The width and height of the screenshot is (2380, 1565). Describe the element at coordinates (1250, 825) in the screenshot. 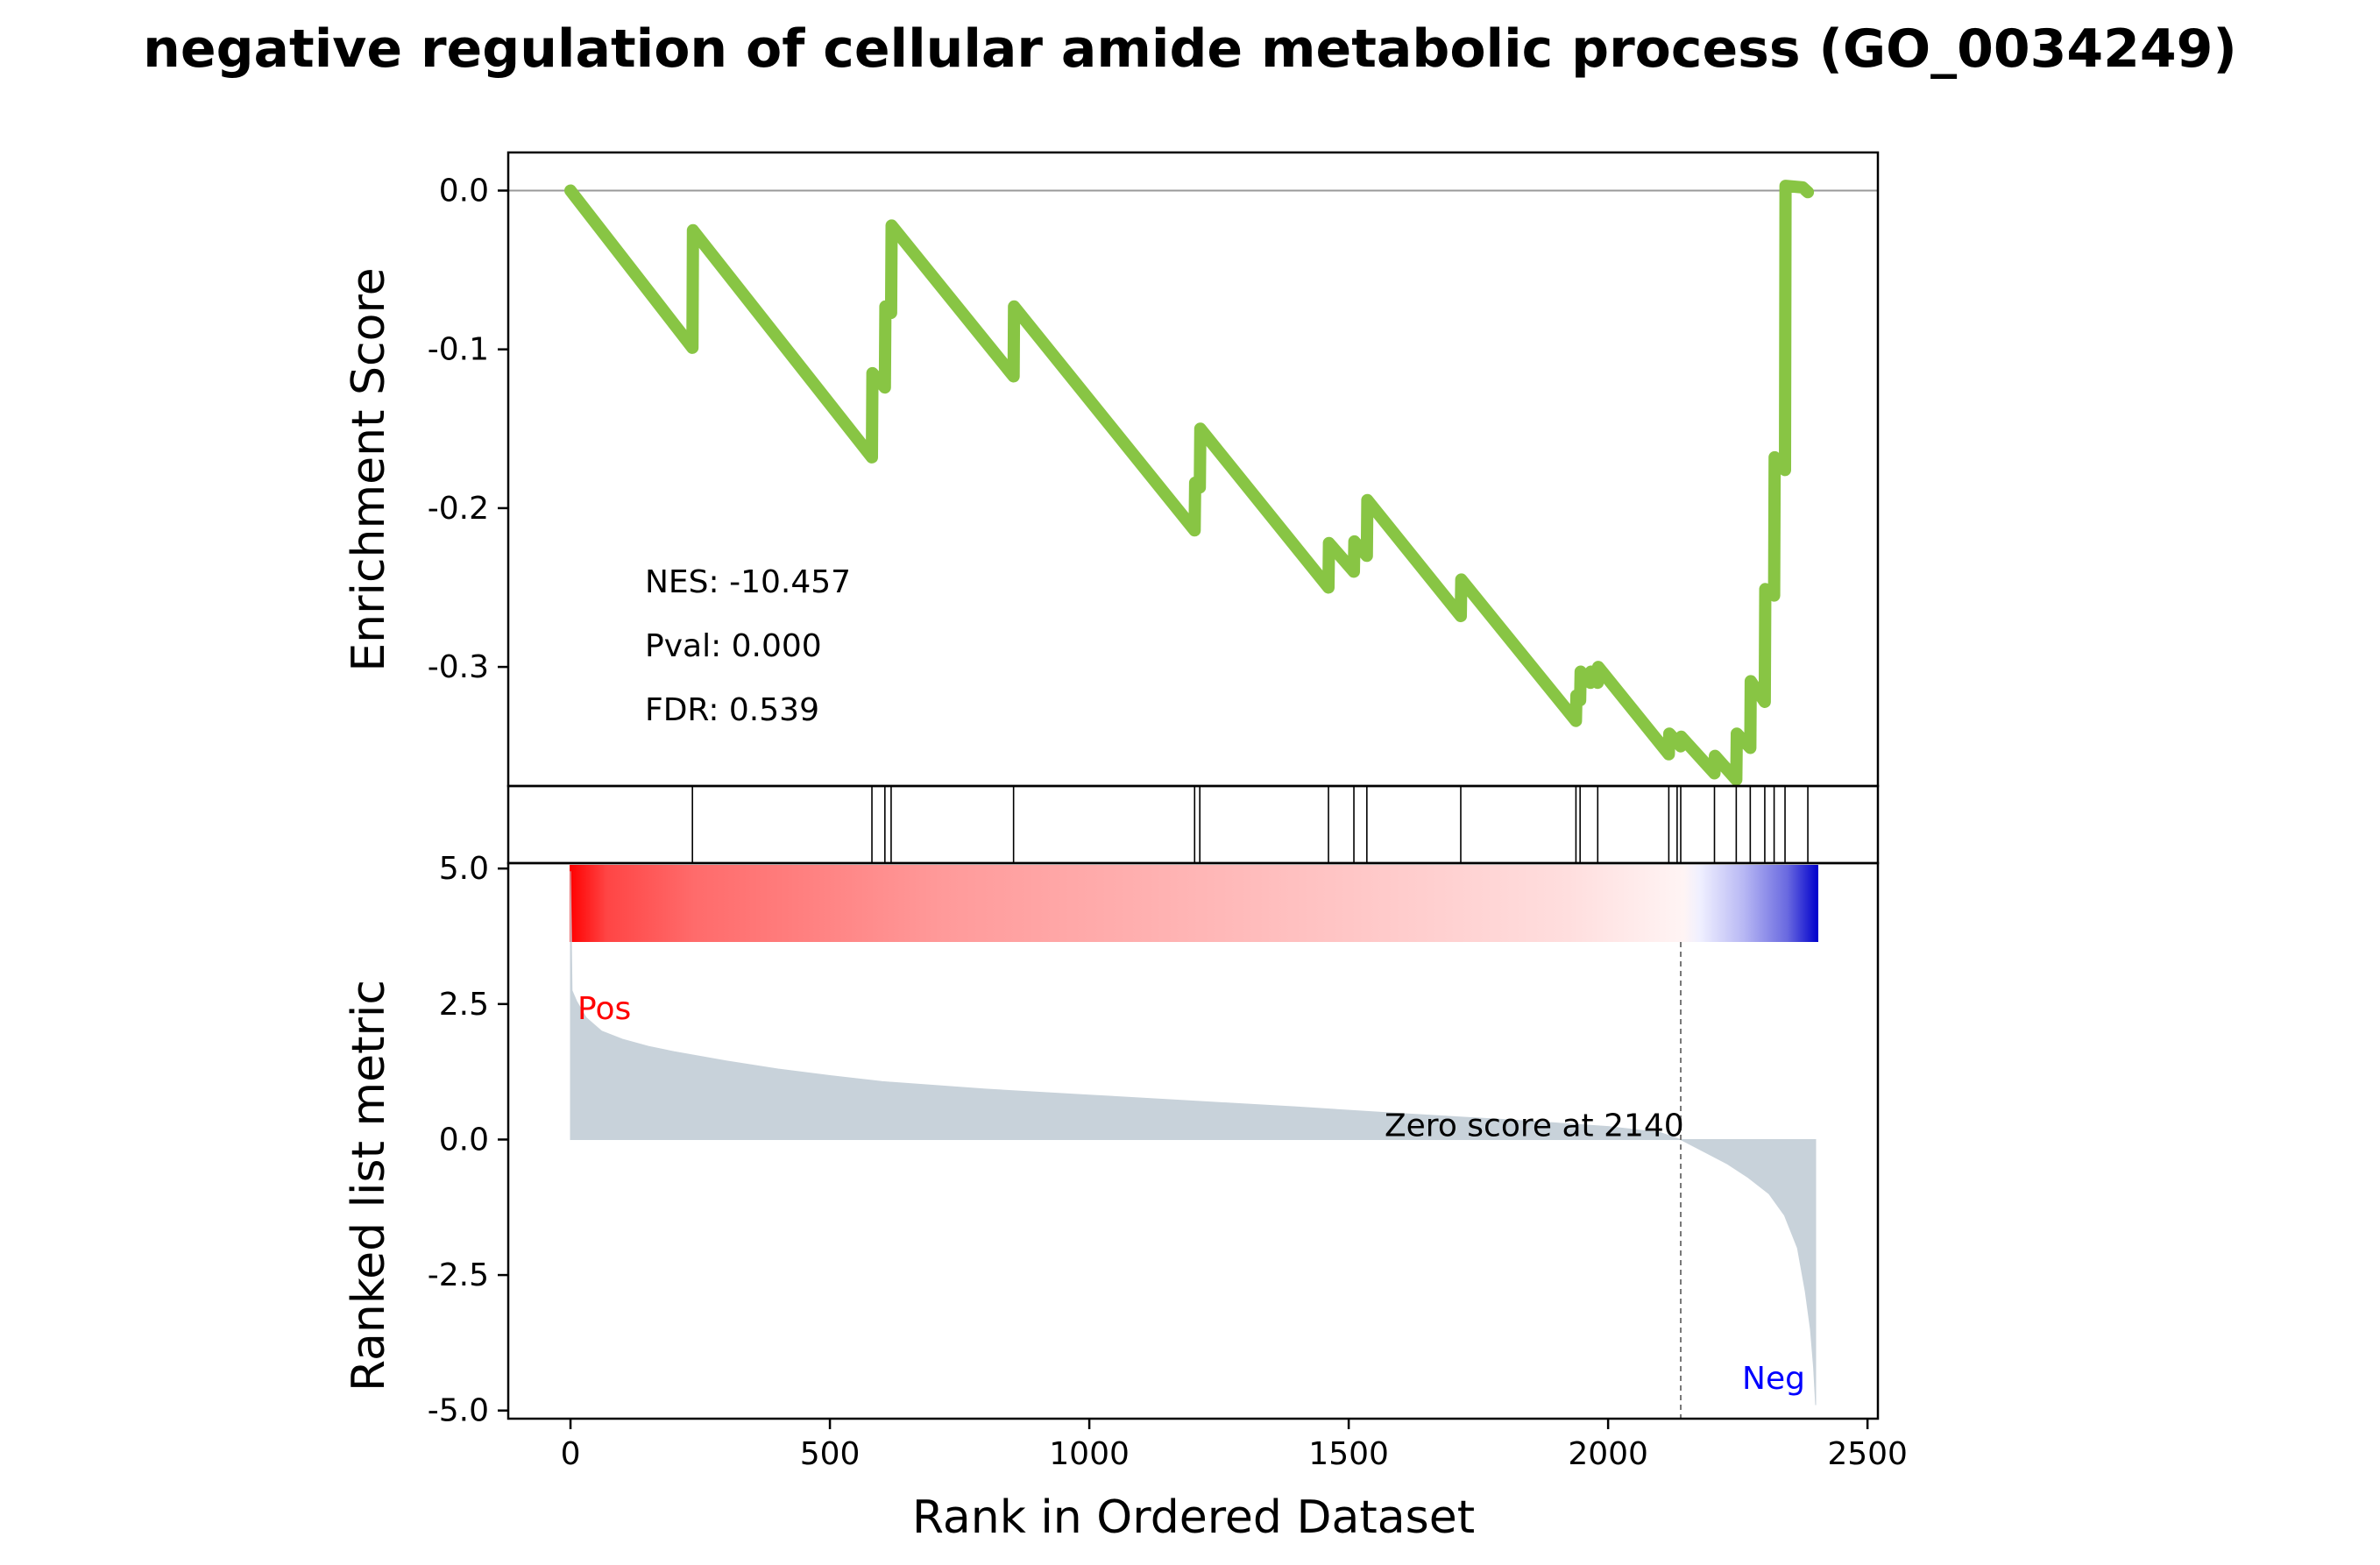

I see `hit-lines` at that location.